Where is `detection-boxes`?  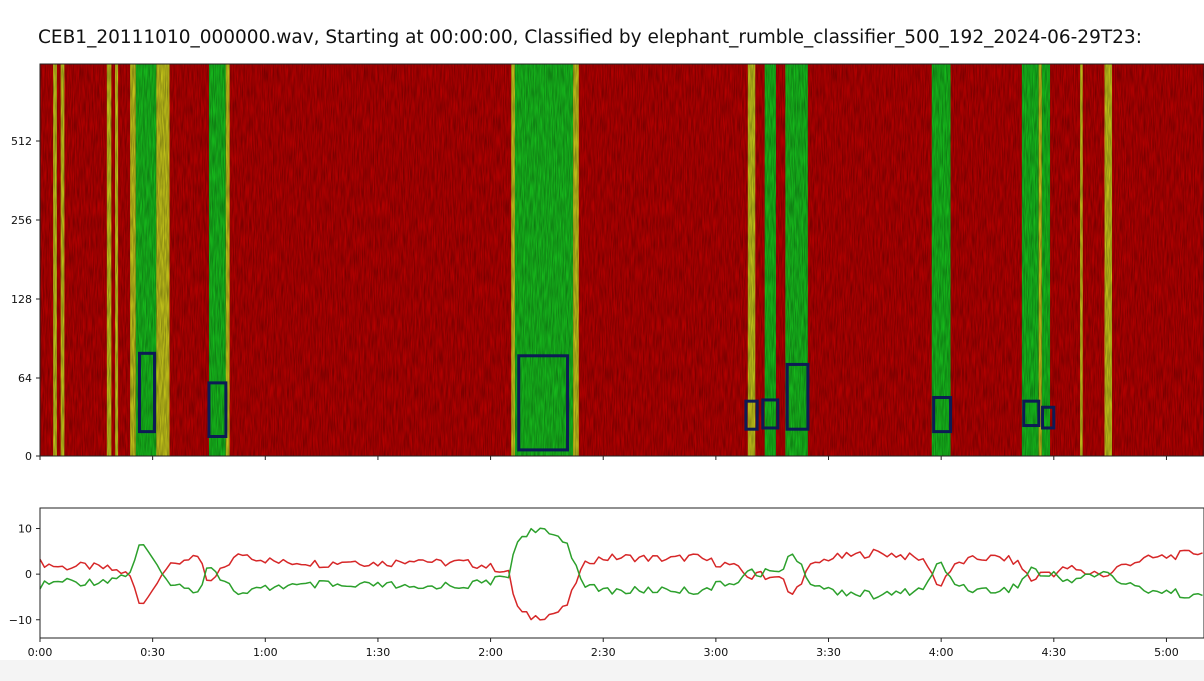 detection-boxes is located at coordinates (597, 401).